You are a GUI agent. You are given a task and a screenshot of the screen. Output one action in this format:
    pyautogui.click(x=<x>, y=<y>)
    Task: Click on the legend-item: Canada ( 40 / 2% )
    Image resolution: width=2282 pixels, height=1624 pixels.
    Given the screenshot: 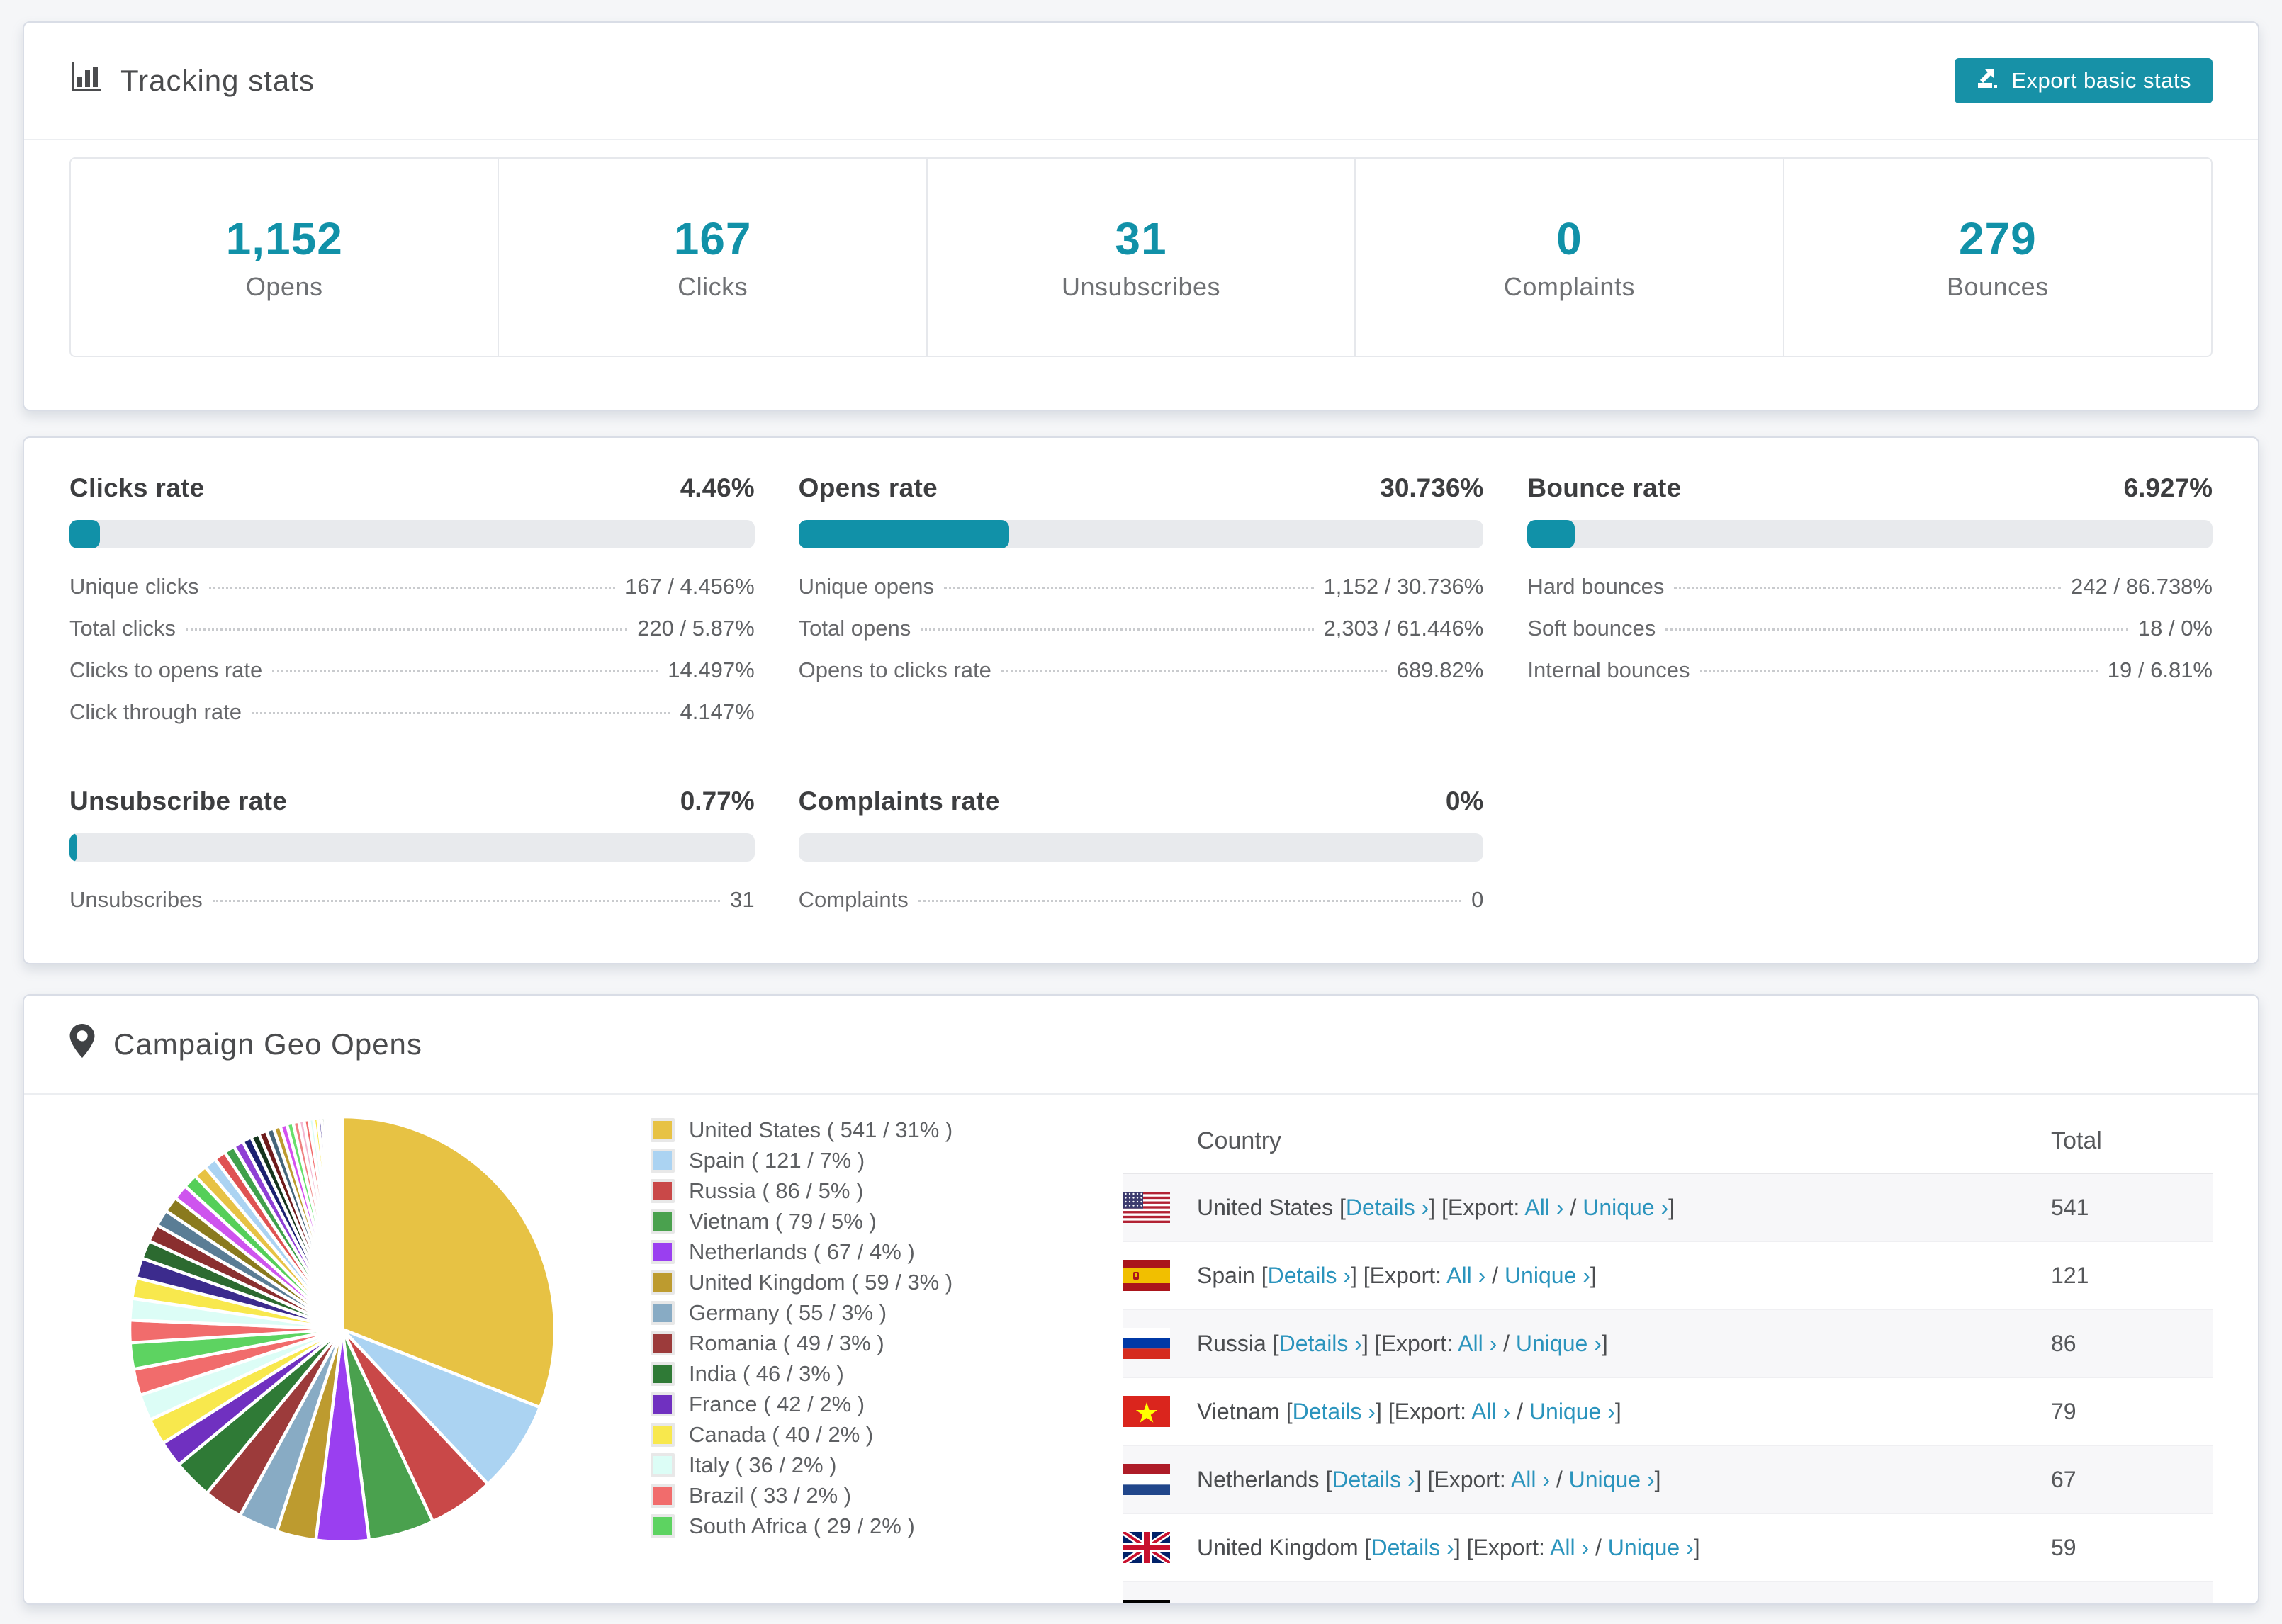 What is the action you would take?
    pyautogui.click(x=812, y=1434)
    